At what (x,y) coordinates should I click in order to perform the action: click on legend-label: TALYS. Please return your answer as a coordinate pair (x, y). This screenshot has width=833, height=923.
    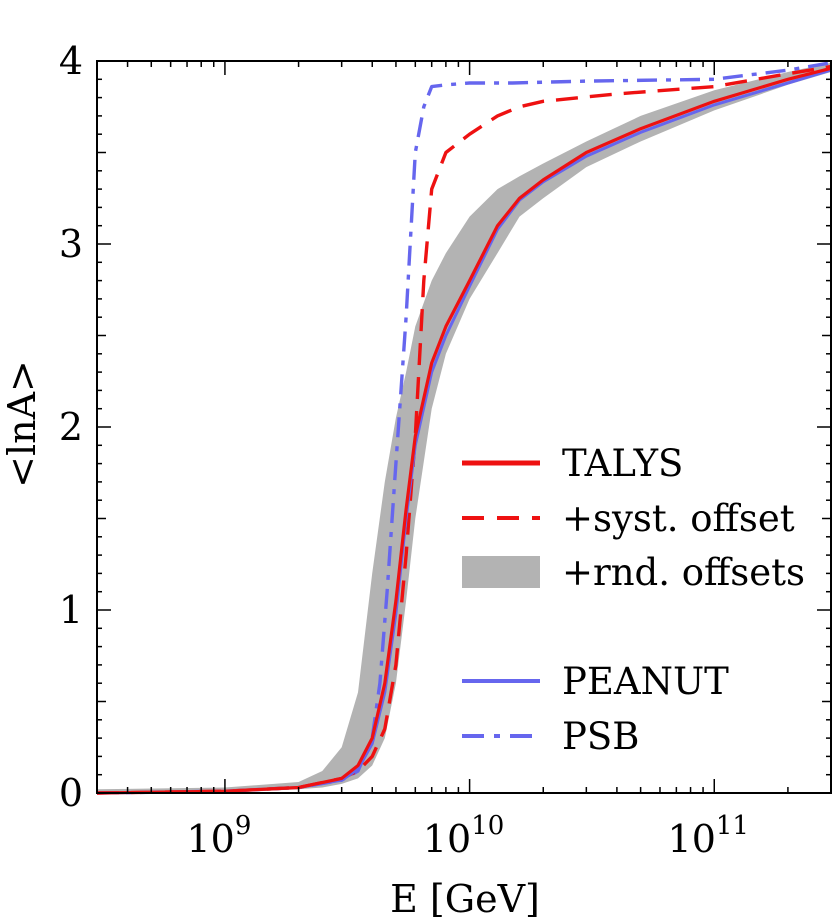
    Looking at the image, I should click on (622, 463).